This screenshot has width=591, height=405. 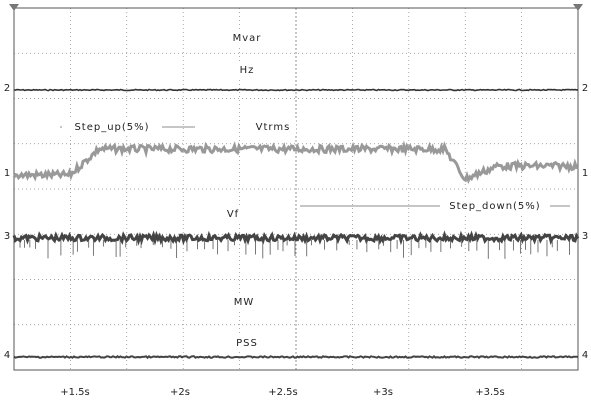 I want to click on trace-label: MW, so click(x=244, y=302).